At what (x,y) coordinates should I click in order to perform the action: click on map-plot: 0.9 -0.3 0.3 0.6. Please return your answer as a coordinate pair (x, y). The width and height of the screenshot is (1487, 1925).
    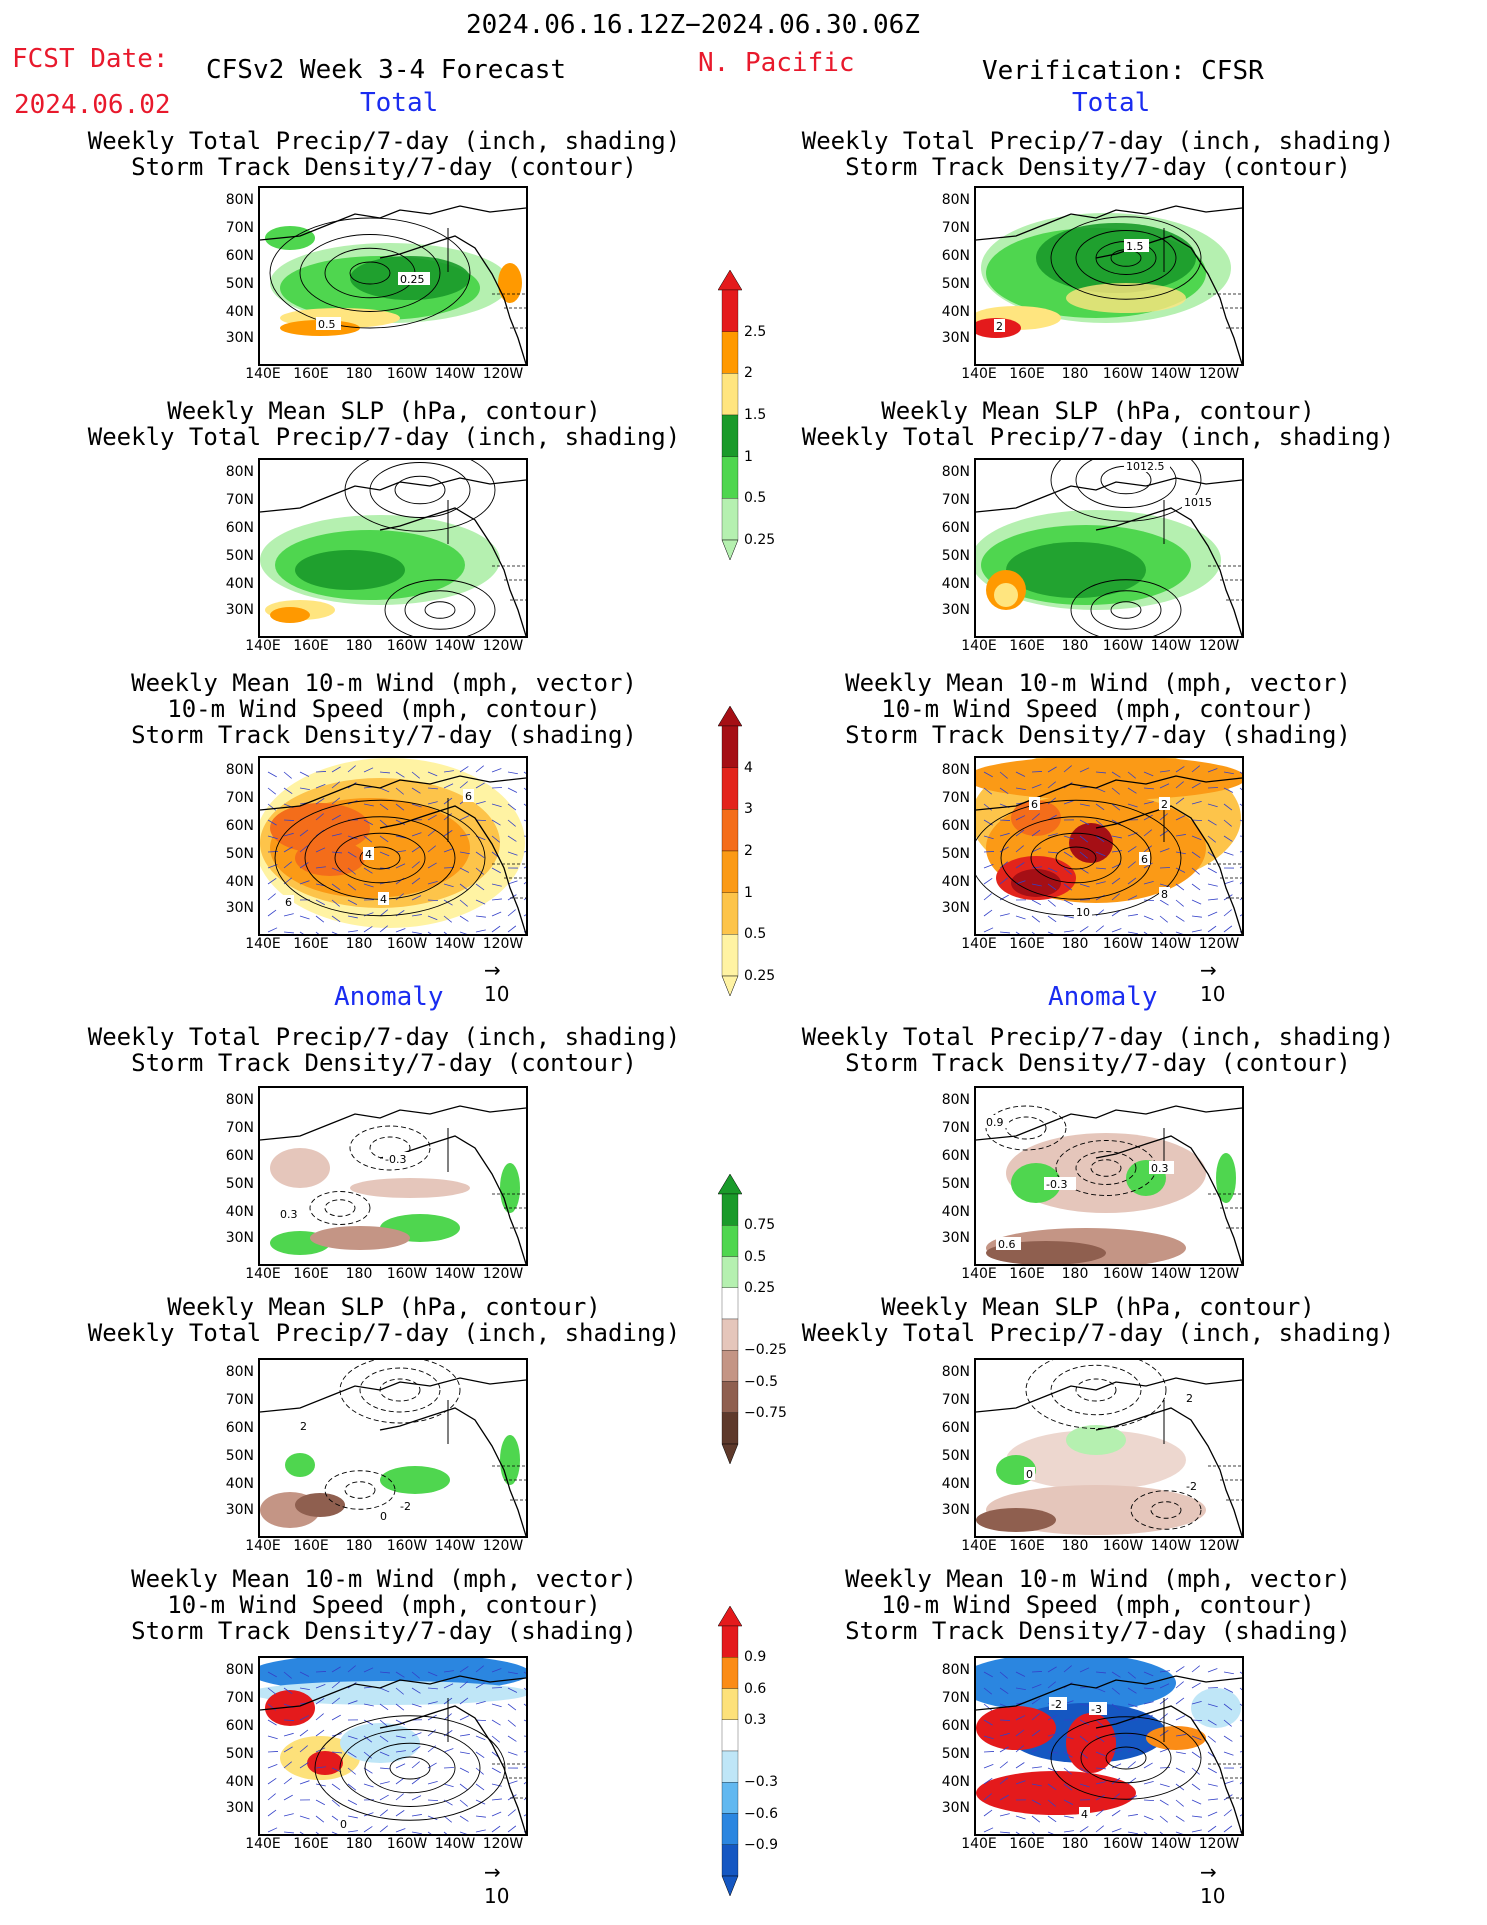
    Looking at the image, I should click on (1109, 1184).